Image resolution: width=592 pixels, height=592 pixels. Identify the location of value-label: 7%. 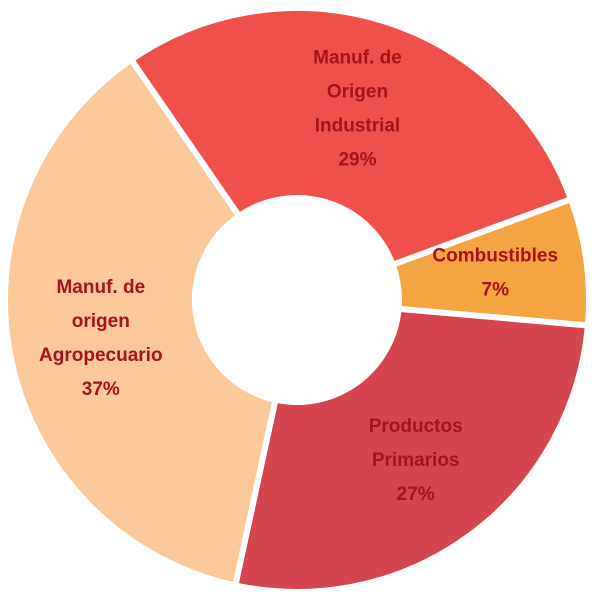
(496, 290).